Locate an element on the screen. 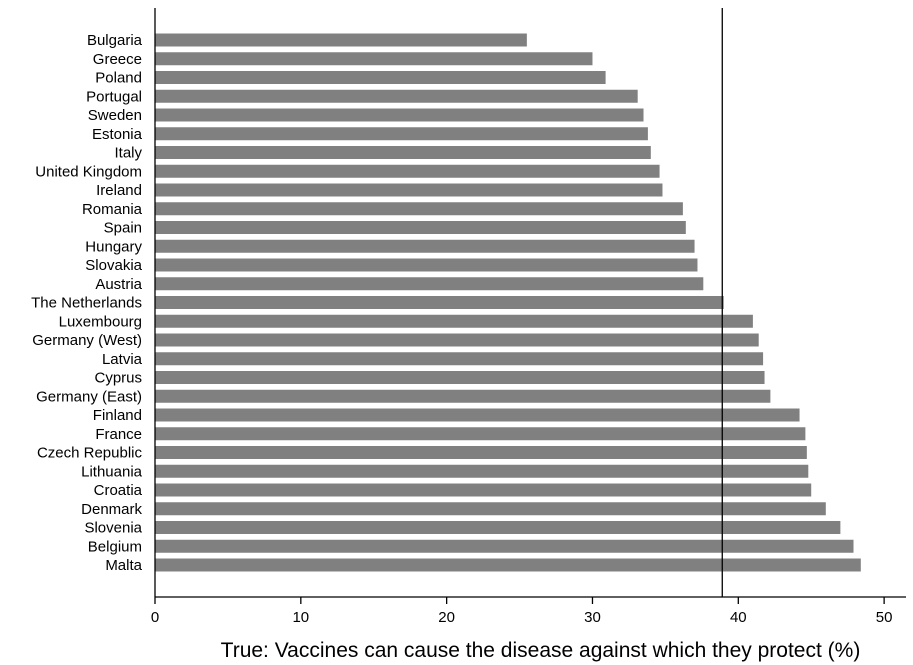 Image resolution: width=913 pixels, height=665 pixels. category-label-cyprus: Cyprus is located at coordinates (118, 378).